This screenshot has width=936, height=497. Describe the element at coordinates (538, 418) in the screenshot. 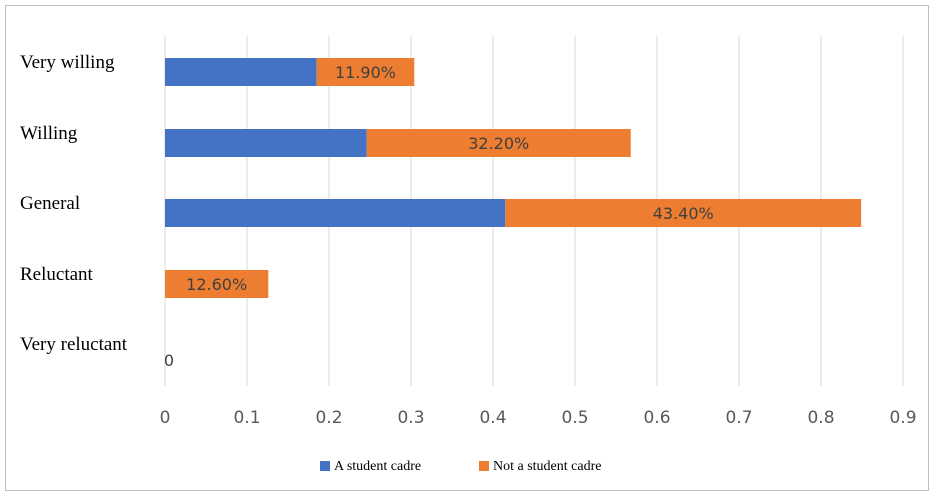

I see `x-axis-ticks: 0 0.1 0.2 0.3 0.4 0.5 0.6 0.7 0.8 0.9` at that location.